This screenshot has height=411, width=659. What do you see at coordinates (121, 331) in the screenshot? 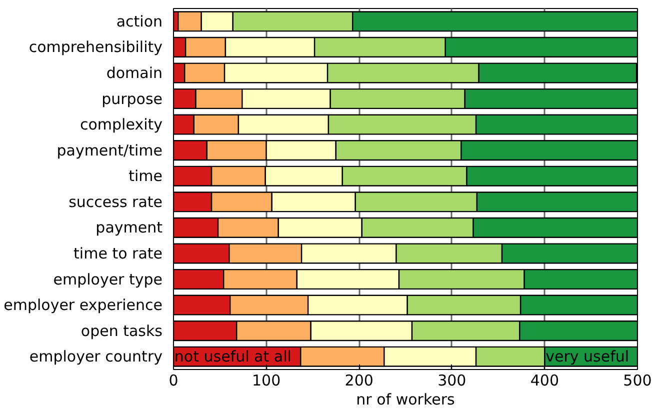
I see `y-tick-label: open tasks` at bounding box center [121, 331].